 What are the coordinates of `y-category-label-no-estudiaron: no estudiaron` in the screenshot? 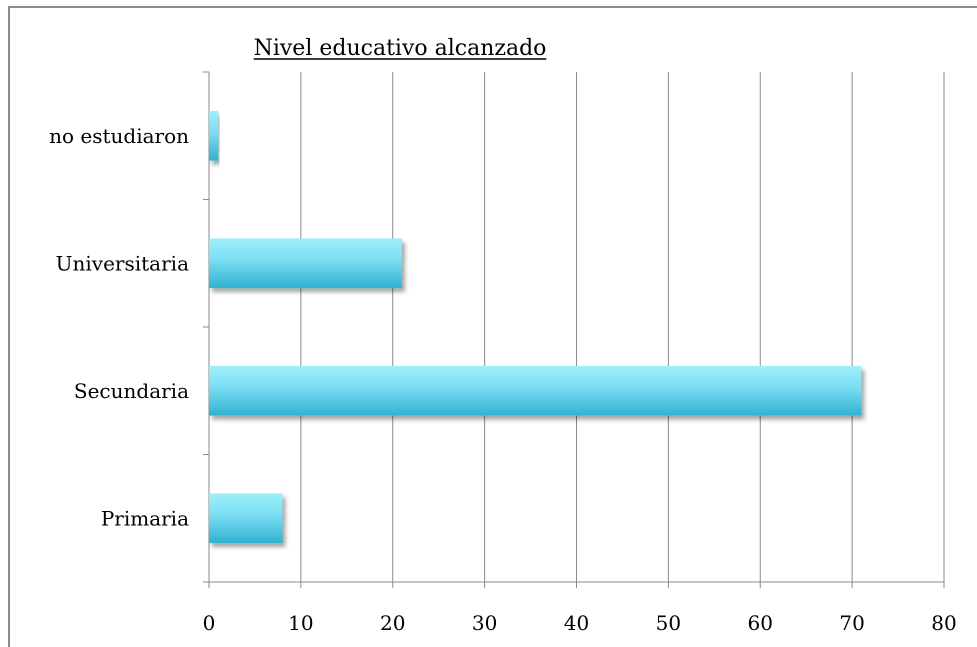 It's located at (119, 136).